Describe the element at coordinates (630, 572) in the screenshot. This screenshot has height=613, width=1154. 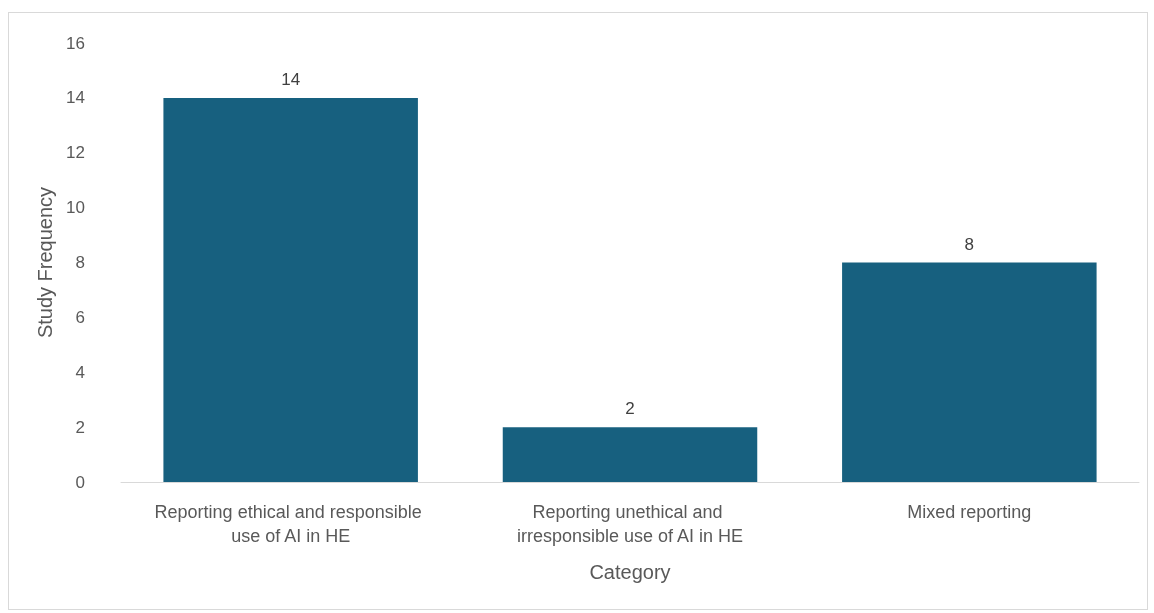
I see `x-axis-title: Category` at that location.